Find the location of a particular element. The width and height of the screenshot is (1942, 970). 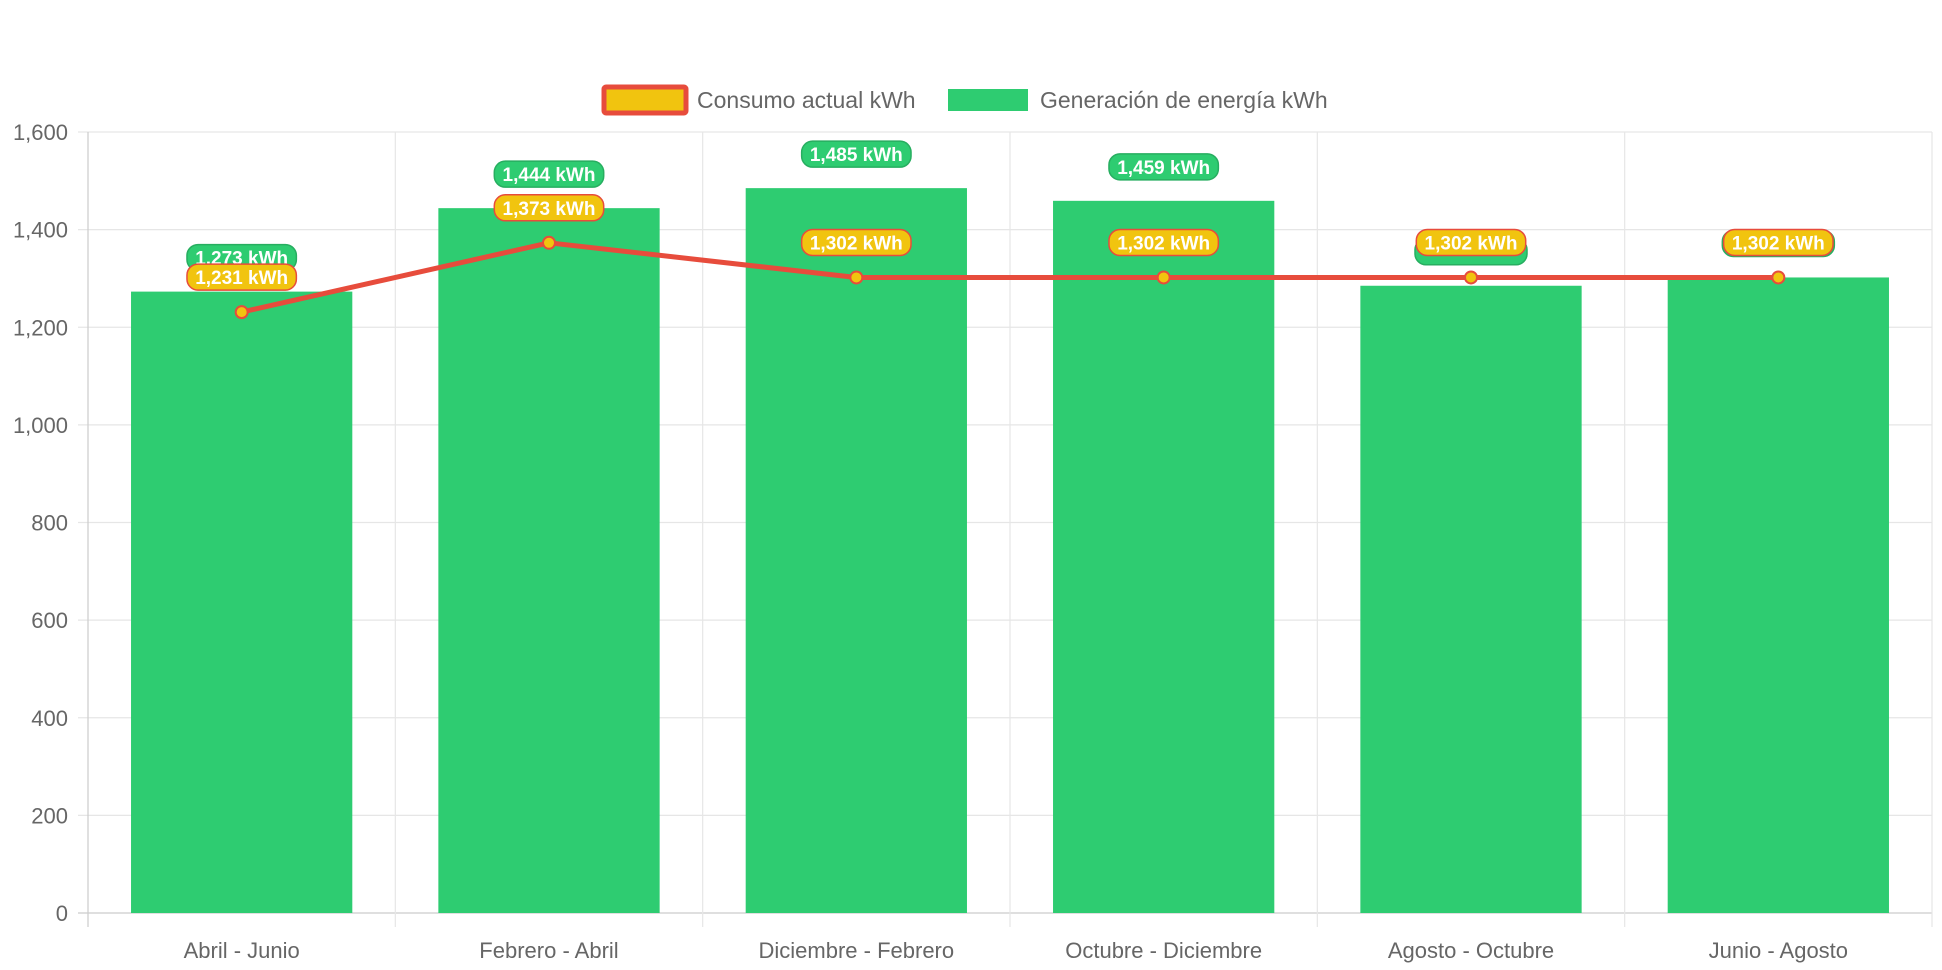

line-value-label: 1,373 kWh is located at coordinates (549, 209).